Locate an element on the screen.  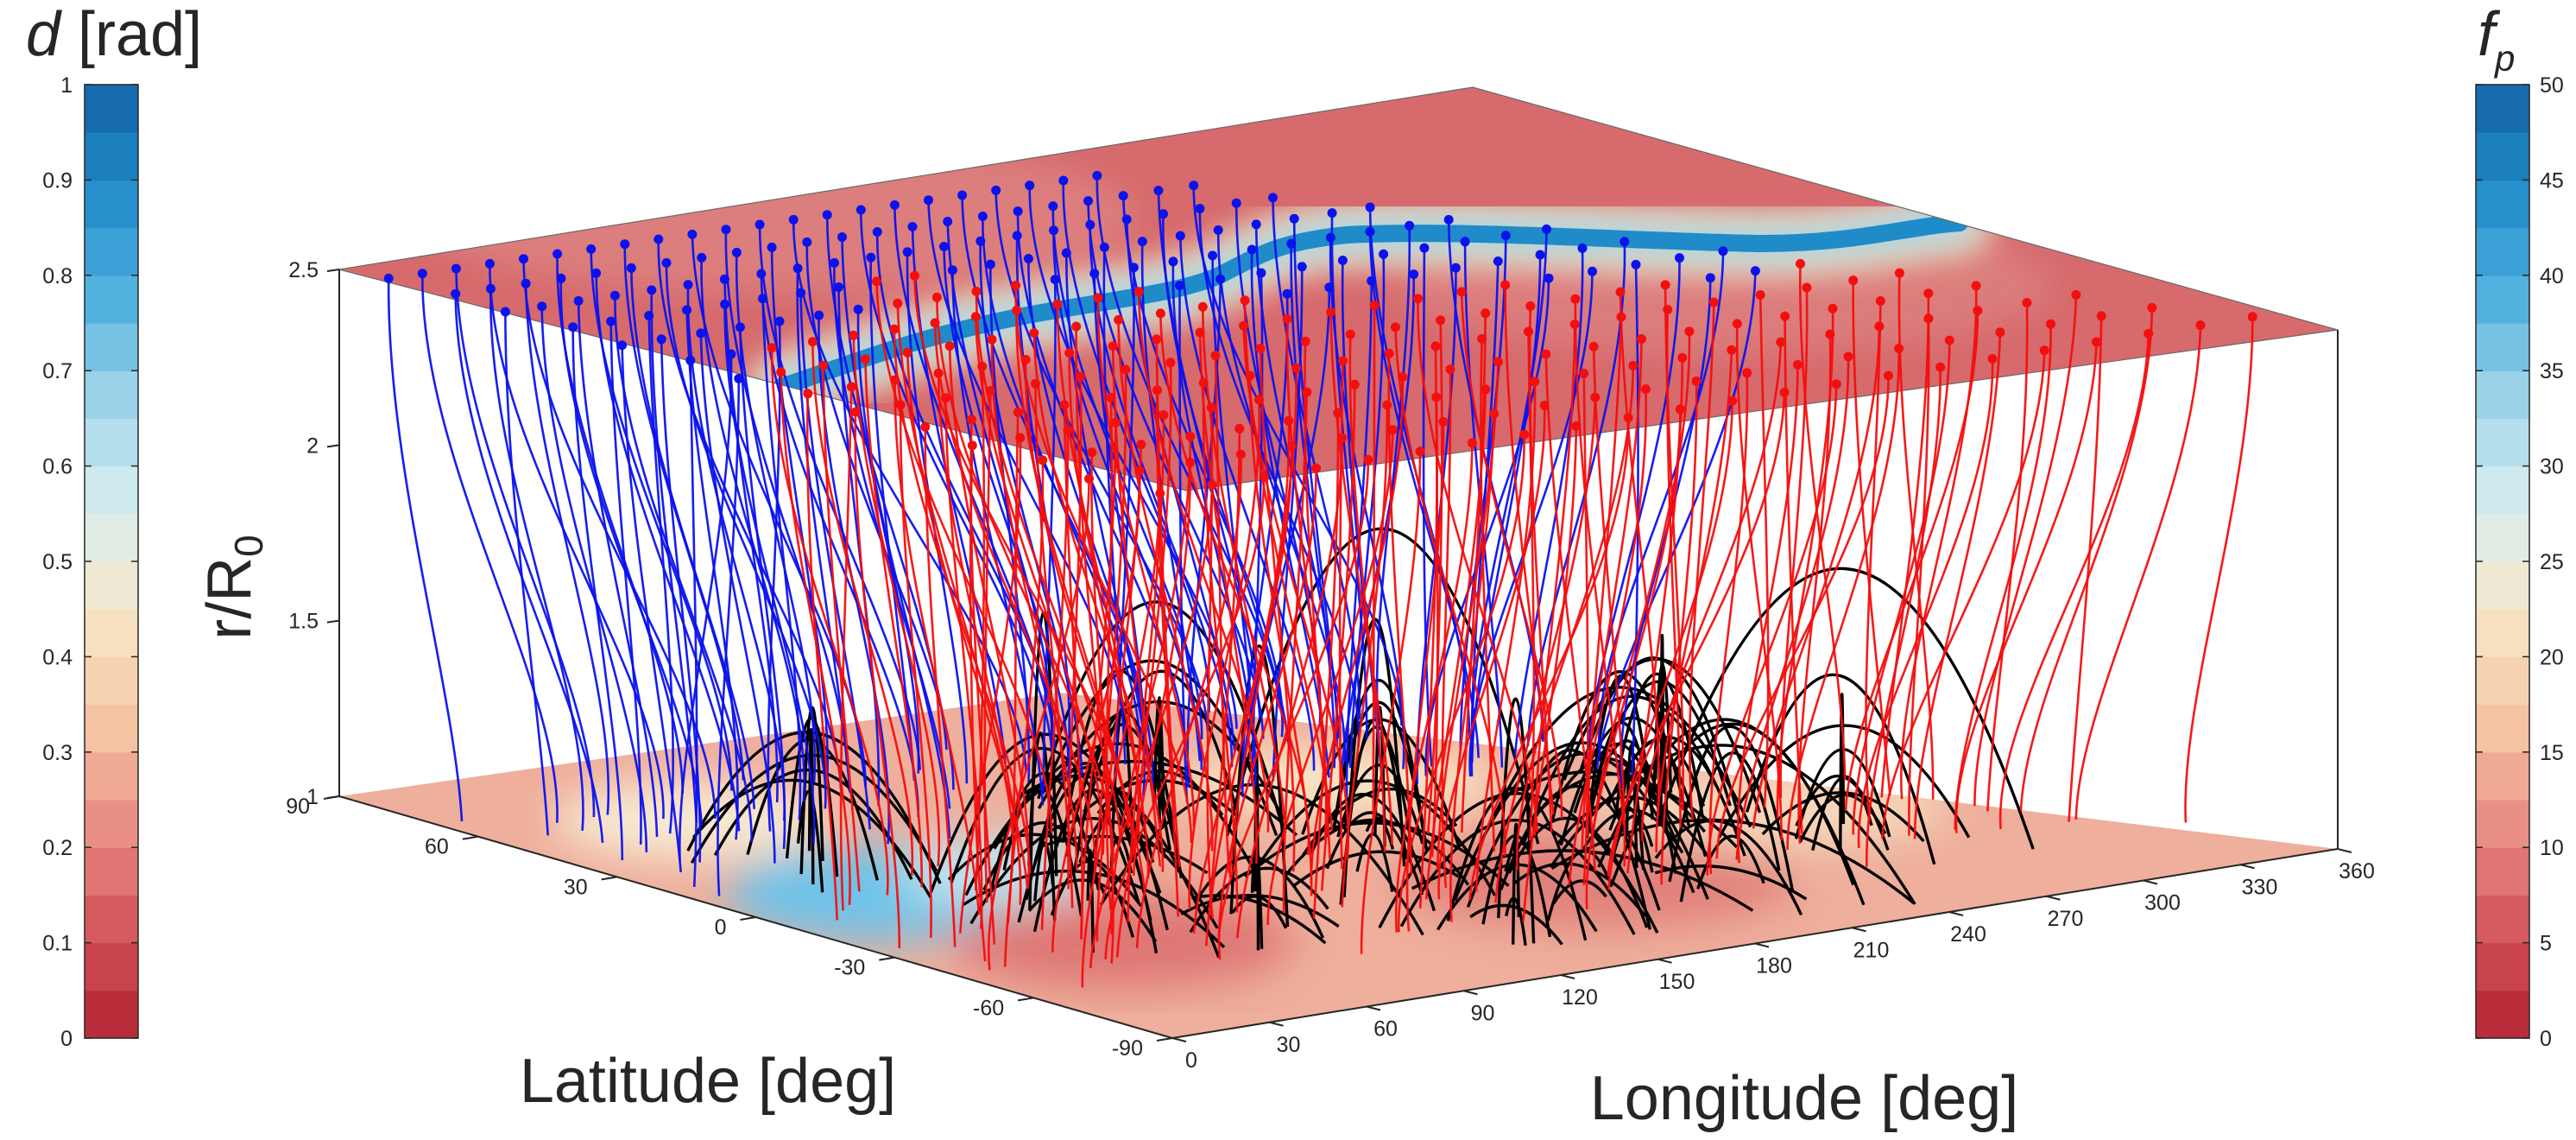
latitude-tick-label: -30 is located at coordinates (849, 968).